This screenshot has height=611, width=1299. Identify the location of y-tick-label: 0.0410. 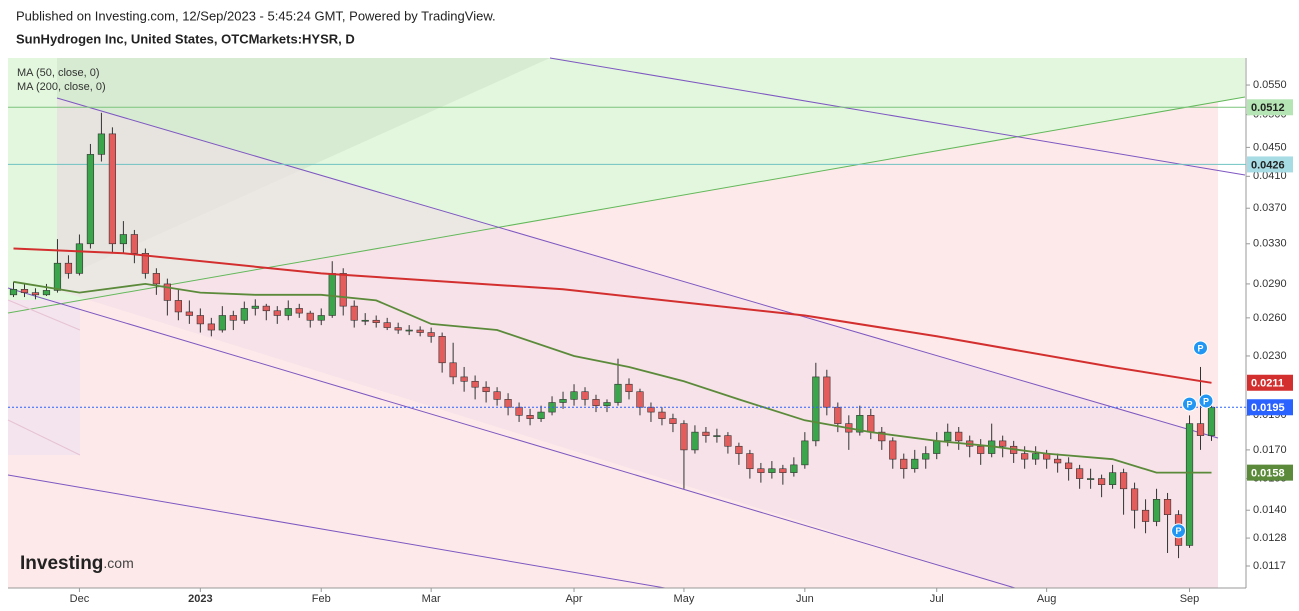
(1270, 176).